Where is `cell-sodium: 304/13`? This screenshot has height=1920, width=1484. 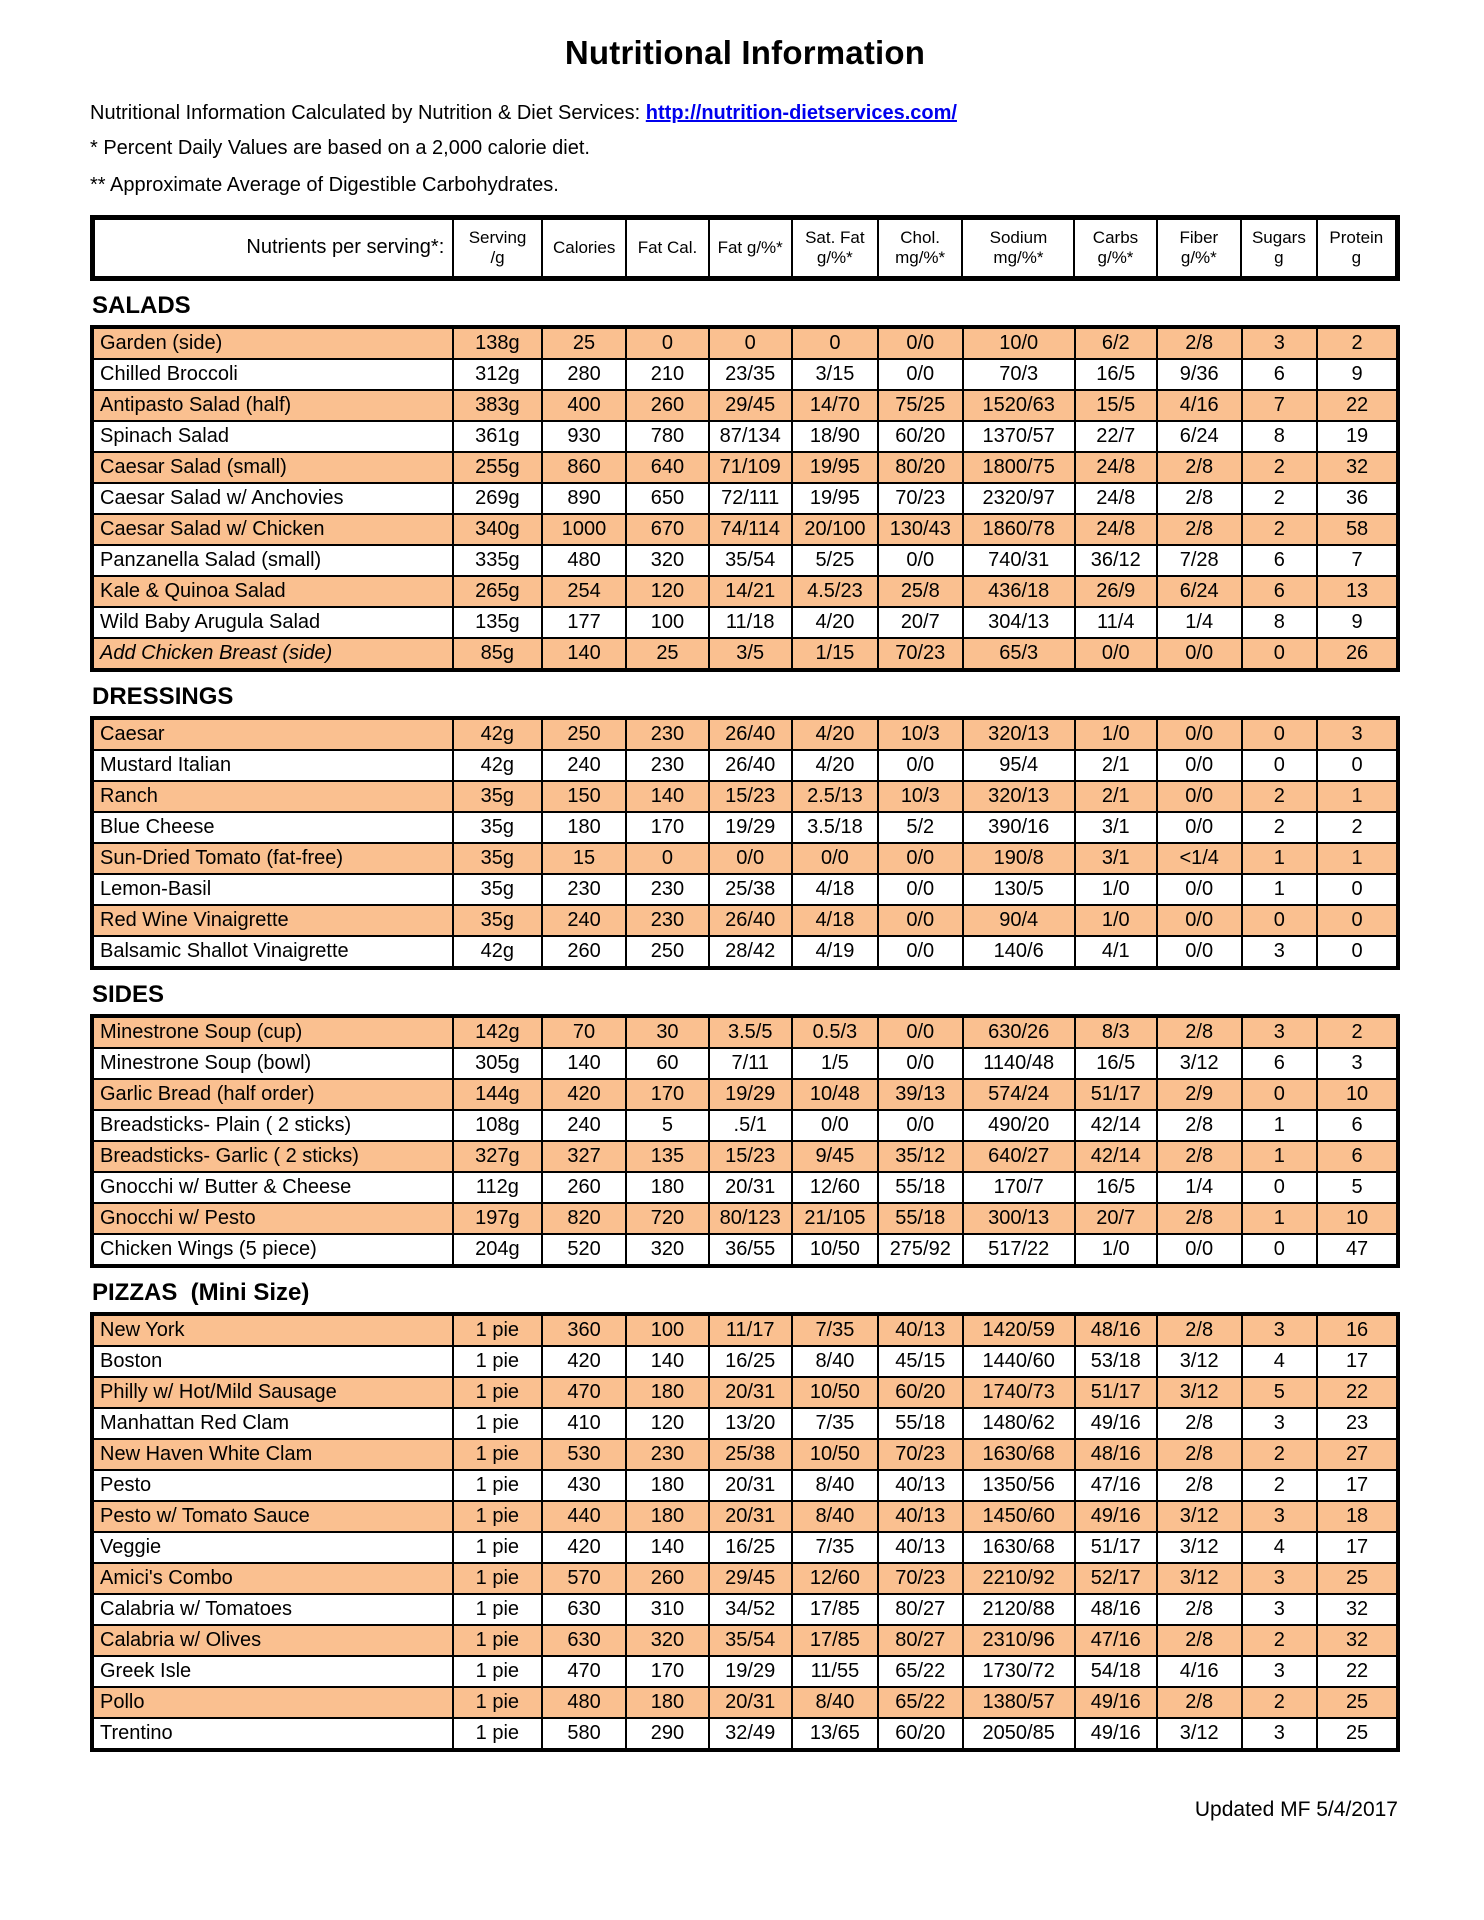
cell-sodium: 304/13 is located at coordinates (1018, 622).